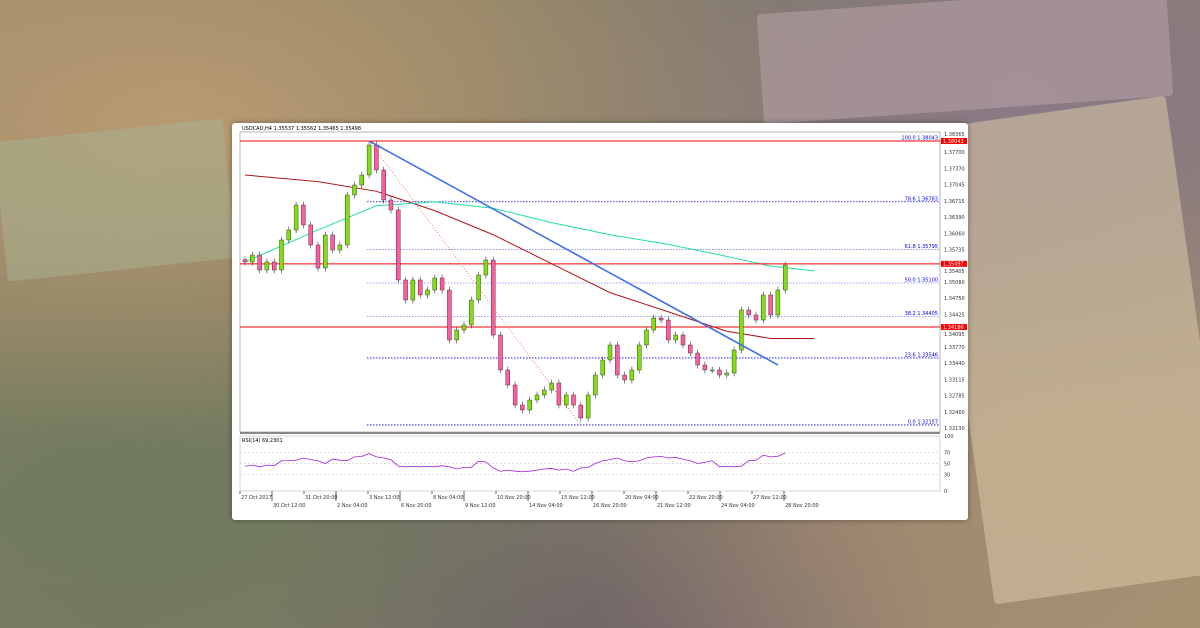  Describe the element at coordinates (947, 476) in the screenshot. I see `rsi-level-label: 30` at that location.